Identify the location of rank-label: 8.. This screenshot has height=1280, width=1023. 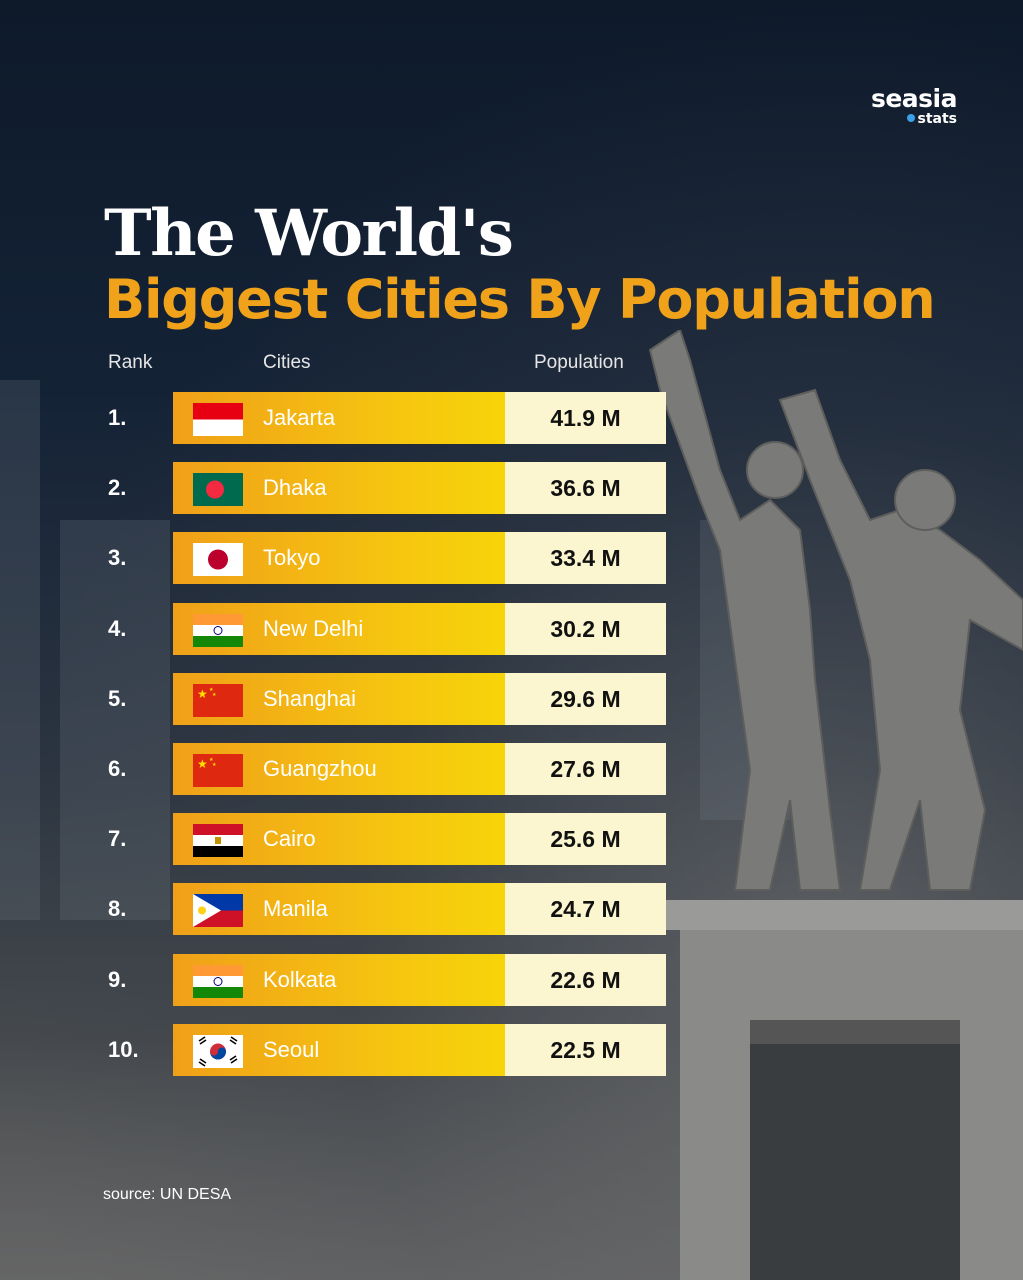
(117, 909).